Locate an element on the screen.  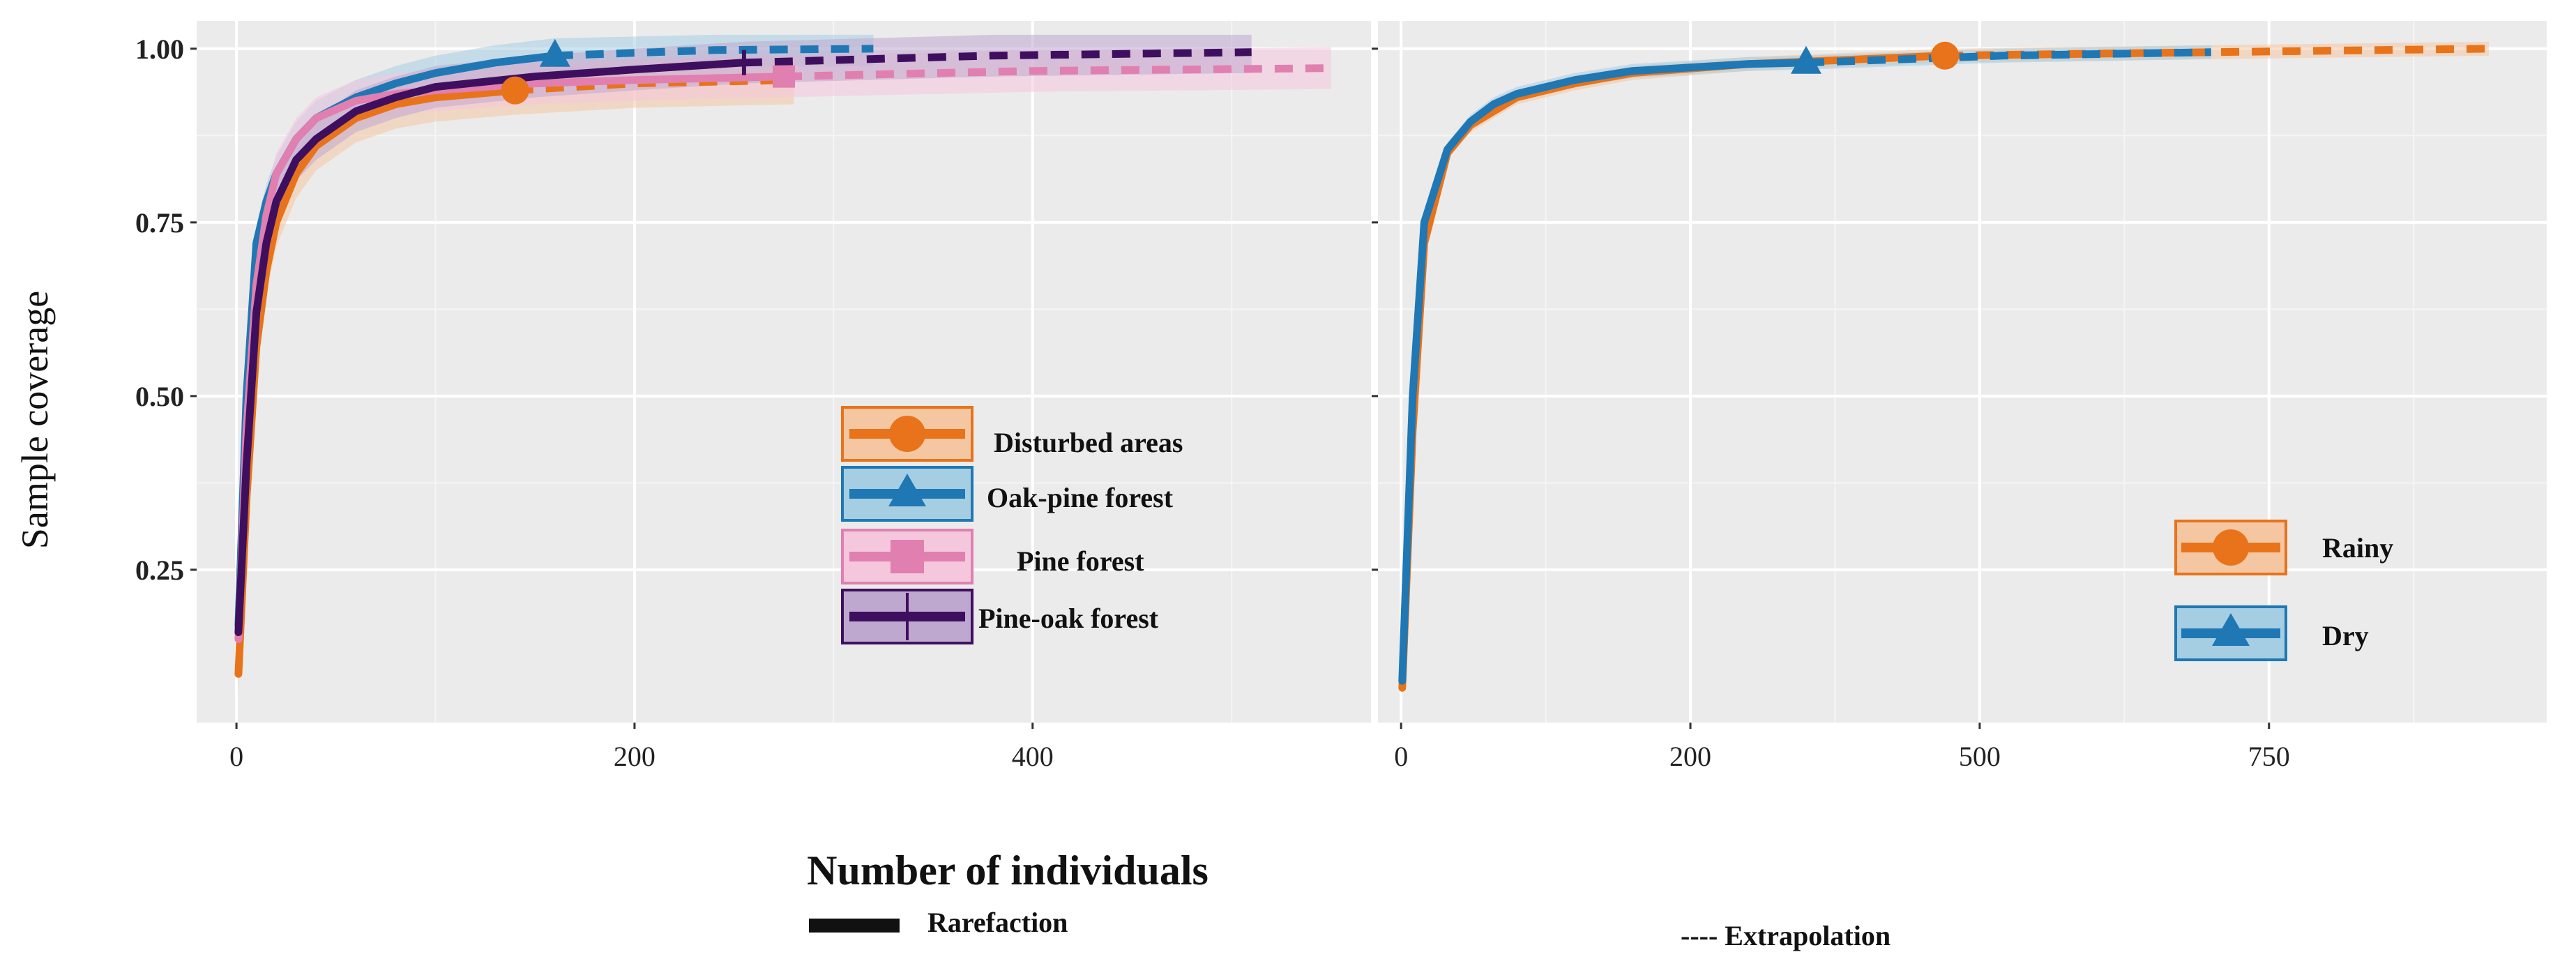
legend-label-disturbed-areas: Disturbed areas is located at coordinates (1088, 443).